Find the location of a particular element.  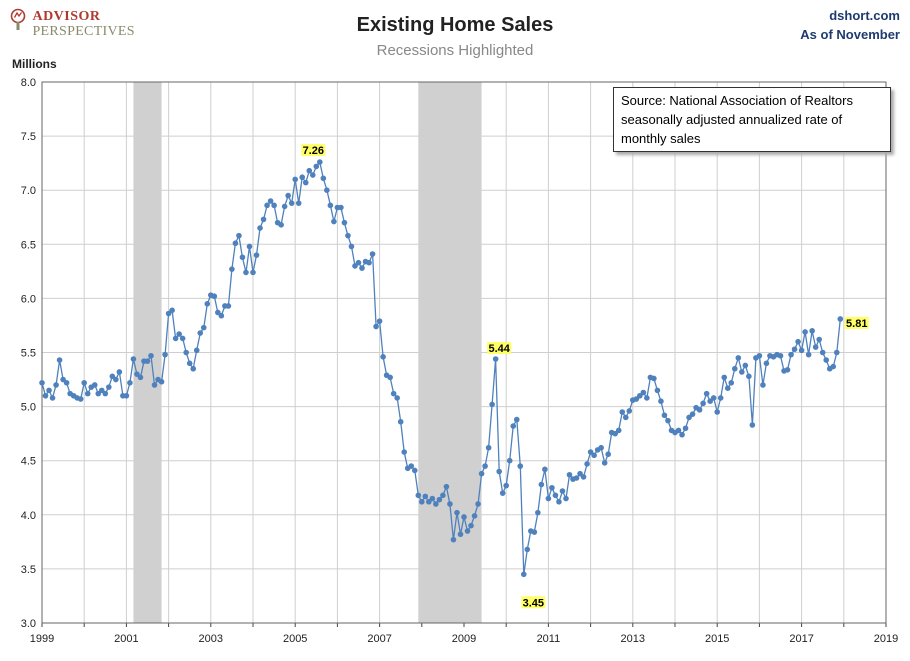

y-tick-label: 6.0 is located at coordinates (28, 299).